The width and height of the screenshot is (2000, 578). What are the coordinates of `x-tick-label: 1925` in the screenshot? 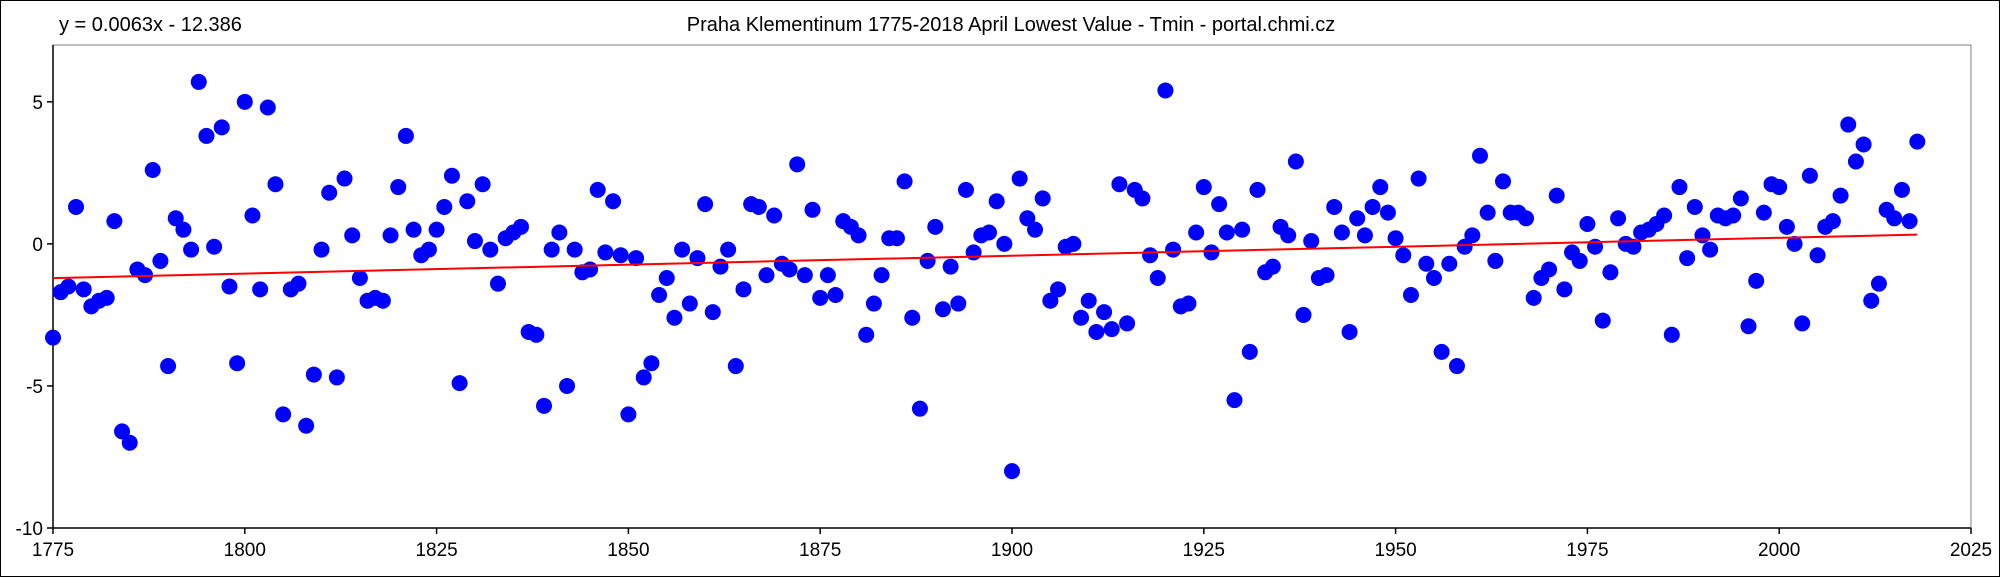 It's located at (1204, 550).